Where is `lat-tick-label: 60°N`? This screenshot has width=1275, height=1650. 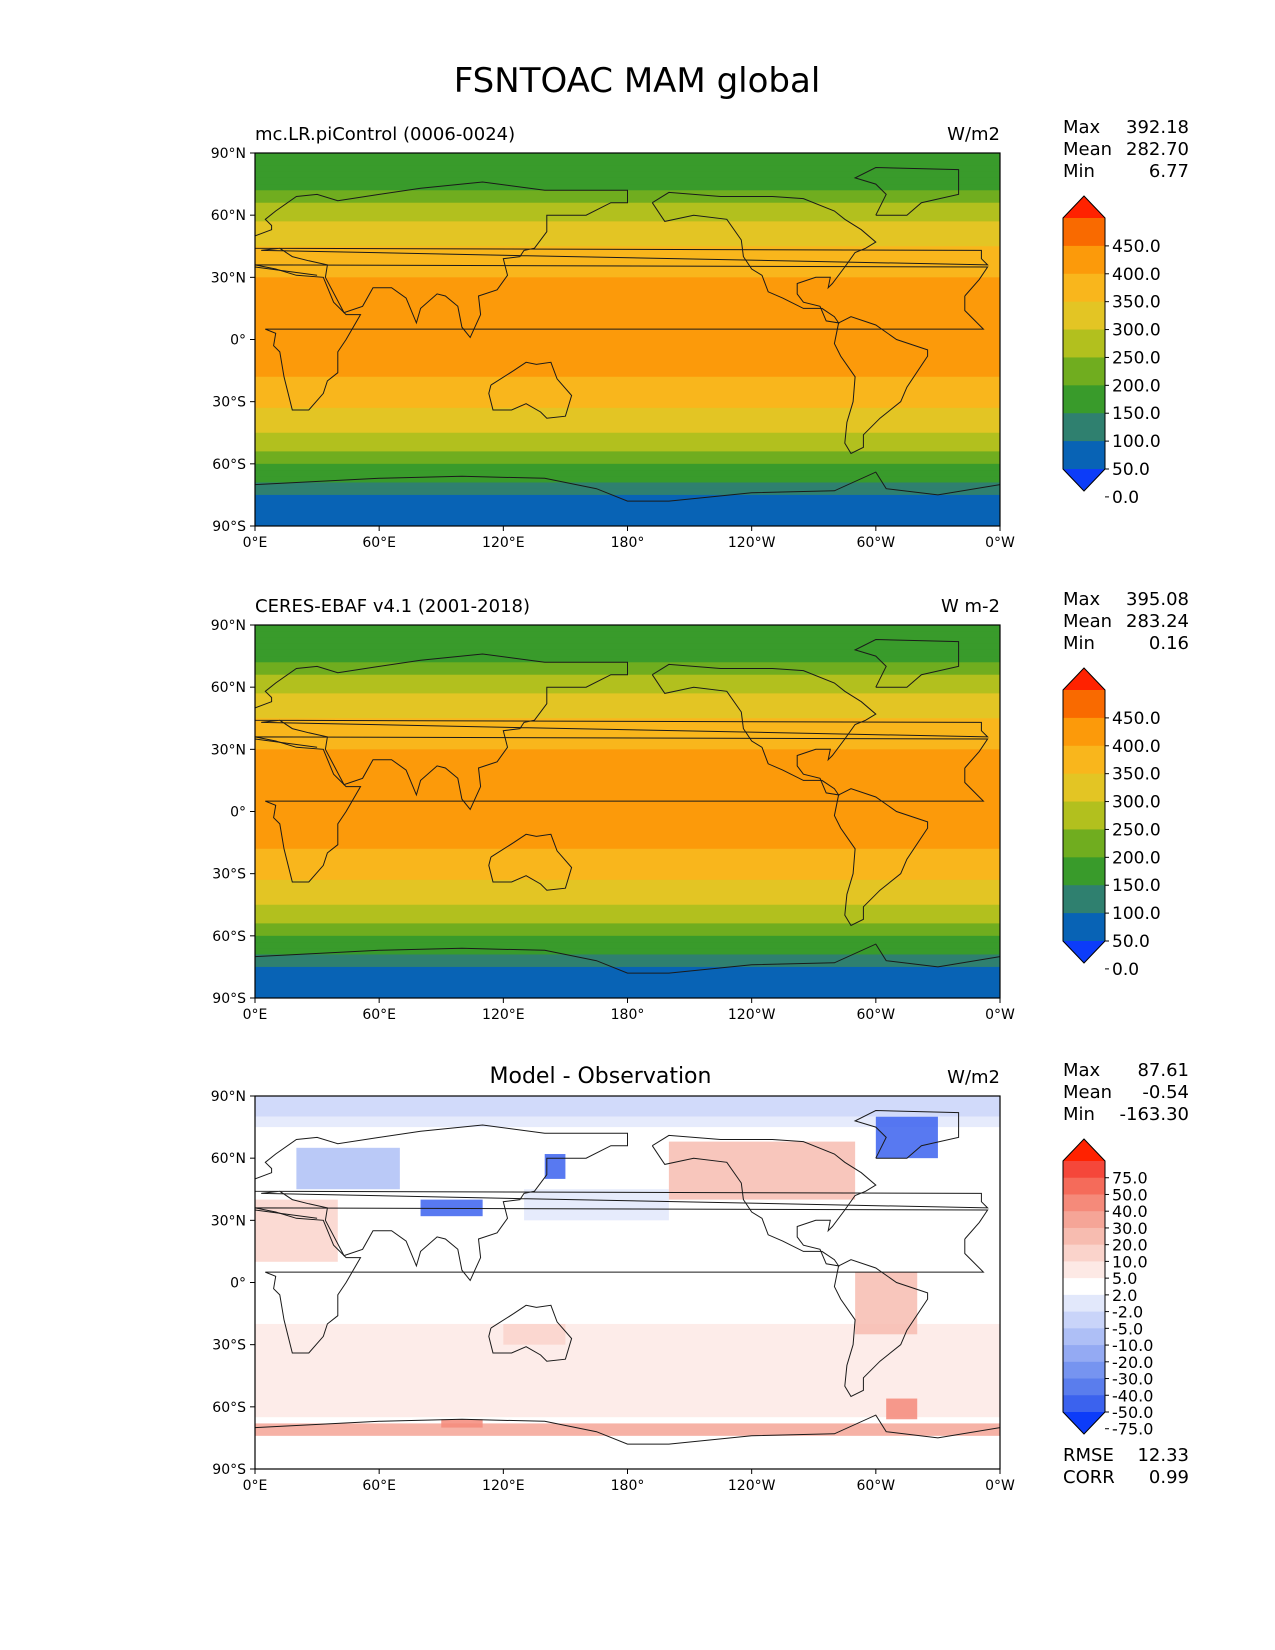
lat-tick-label: 60°N is located at coordinates (228, 1159).